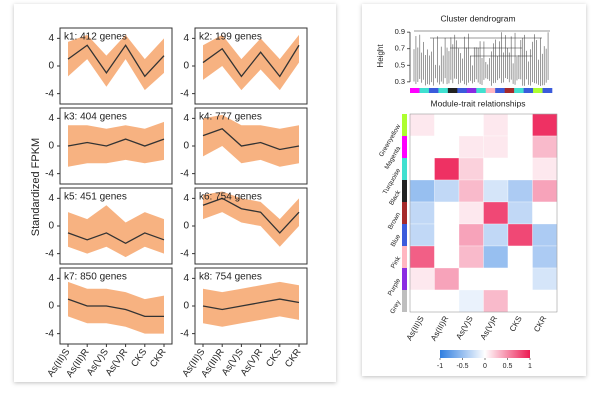 The image size is (600, 400). Describe the element at coordinates (95, 37) in the screenshot. I see `panel-title: k1: 412 genes` at that location.